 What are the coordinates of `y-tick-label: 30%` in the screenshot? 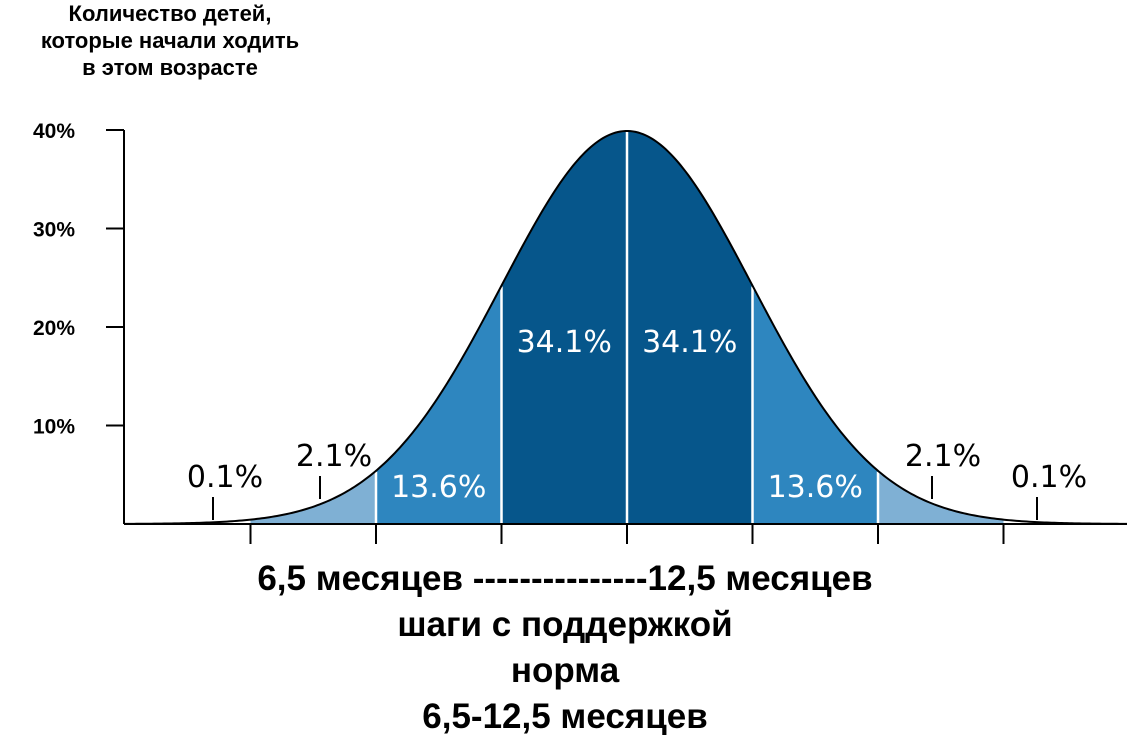 It's located at (54, 230).